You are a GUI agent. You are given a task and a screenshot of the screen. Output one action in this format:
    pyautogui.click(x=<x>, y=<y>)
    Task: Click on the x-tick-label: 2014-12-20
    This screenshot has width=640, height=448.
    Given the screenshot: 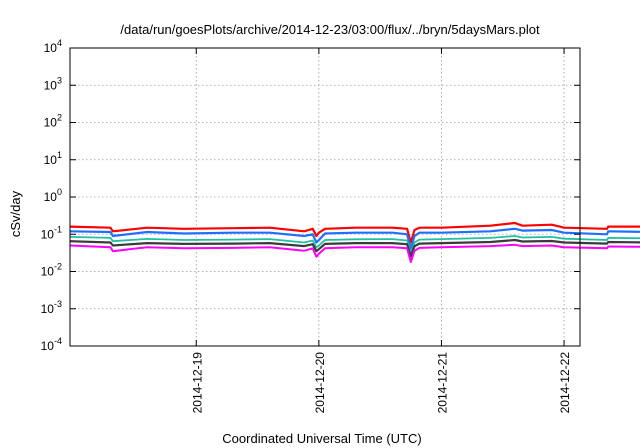 What is the action you would take?
    pyautogui.click(x=320, y=383)
    